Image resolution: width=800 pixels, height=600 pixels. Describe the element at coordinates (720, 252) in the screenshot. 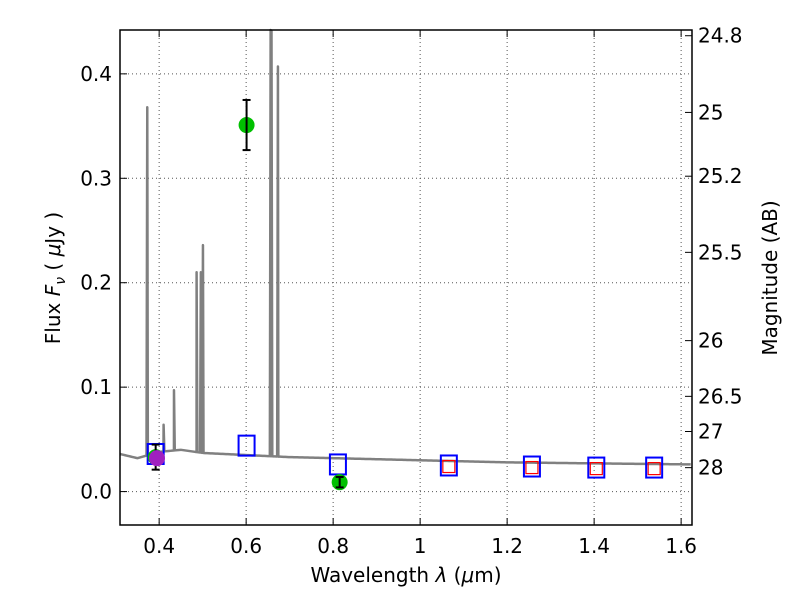

I see `mag-tick-label: 25.5` at that location.